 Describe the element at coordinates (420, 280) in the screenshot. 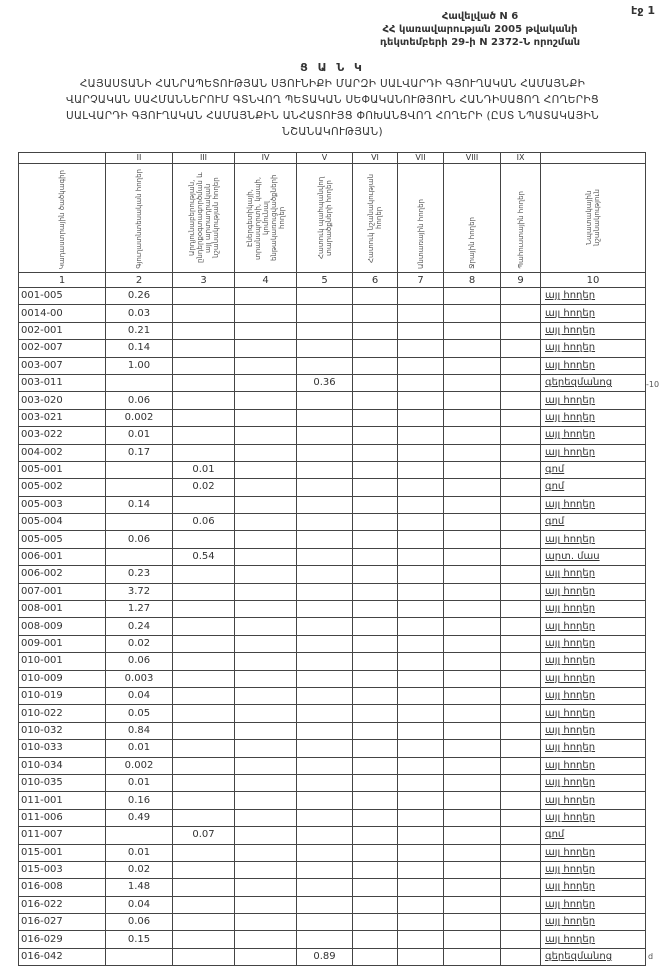

I see `column-number: 7` at that location.